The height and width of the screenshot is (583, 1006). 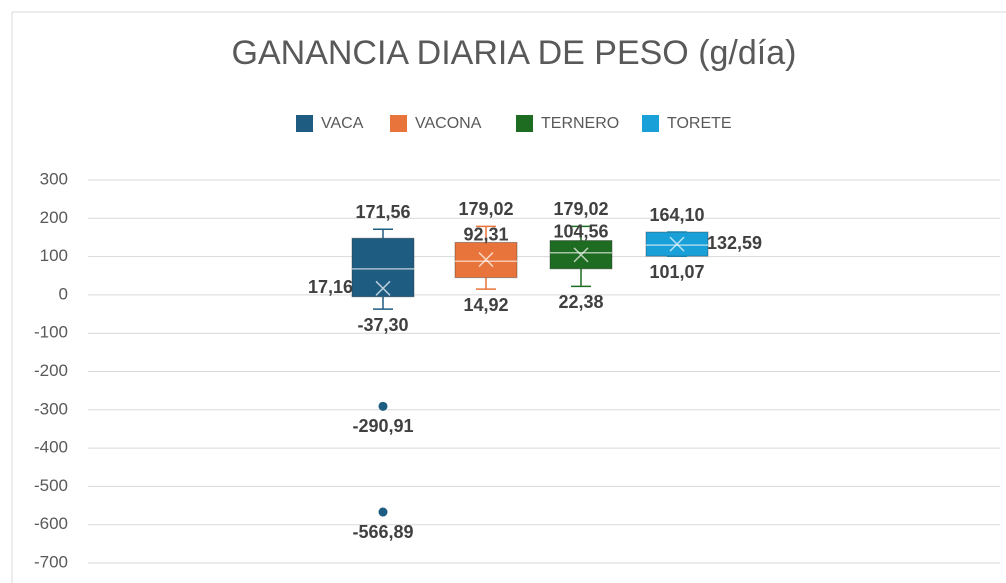 What do you see at coordinates (63, 293) in the screenshot?
I see `y-tick-label: 0` at bounding box center [63, 293].